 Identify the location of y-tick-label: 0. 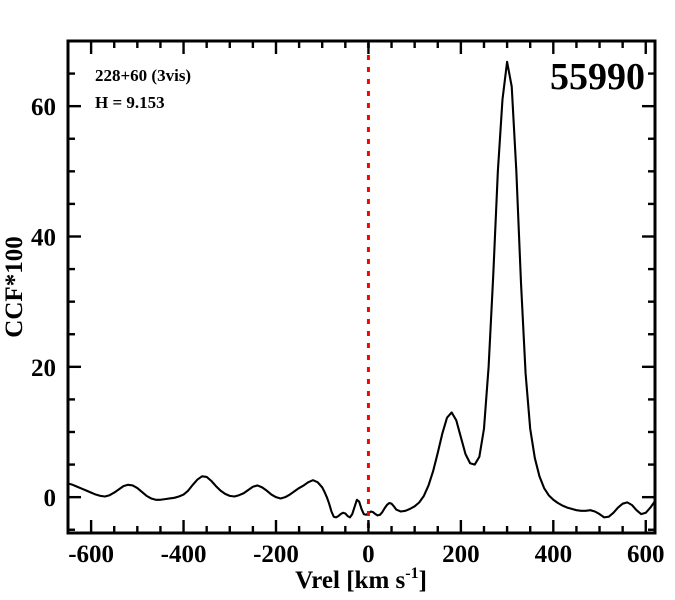
(50, 498).